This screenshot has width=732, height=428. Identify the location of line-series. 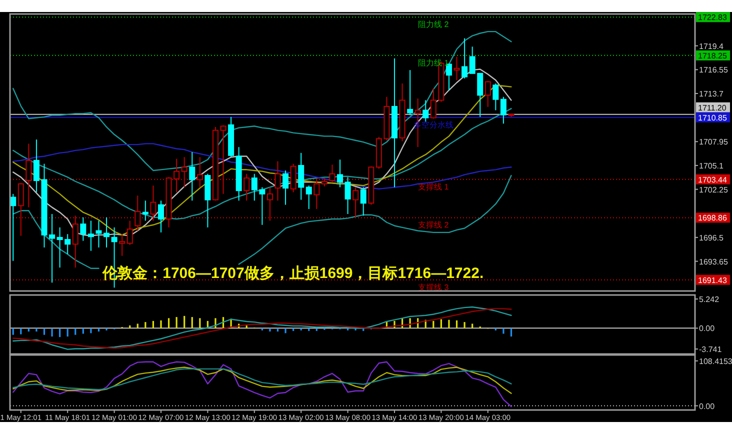
(262, 384).